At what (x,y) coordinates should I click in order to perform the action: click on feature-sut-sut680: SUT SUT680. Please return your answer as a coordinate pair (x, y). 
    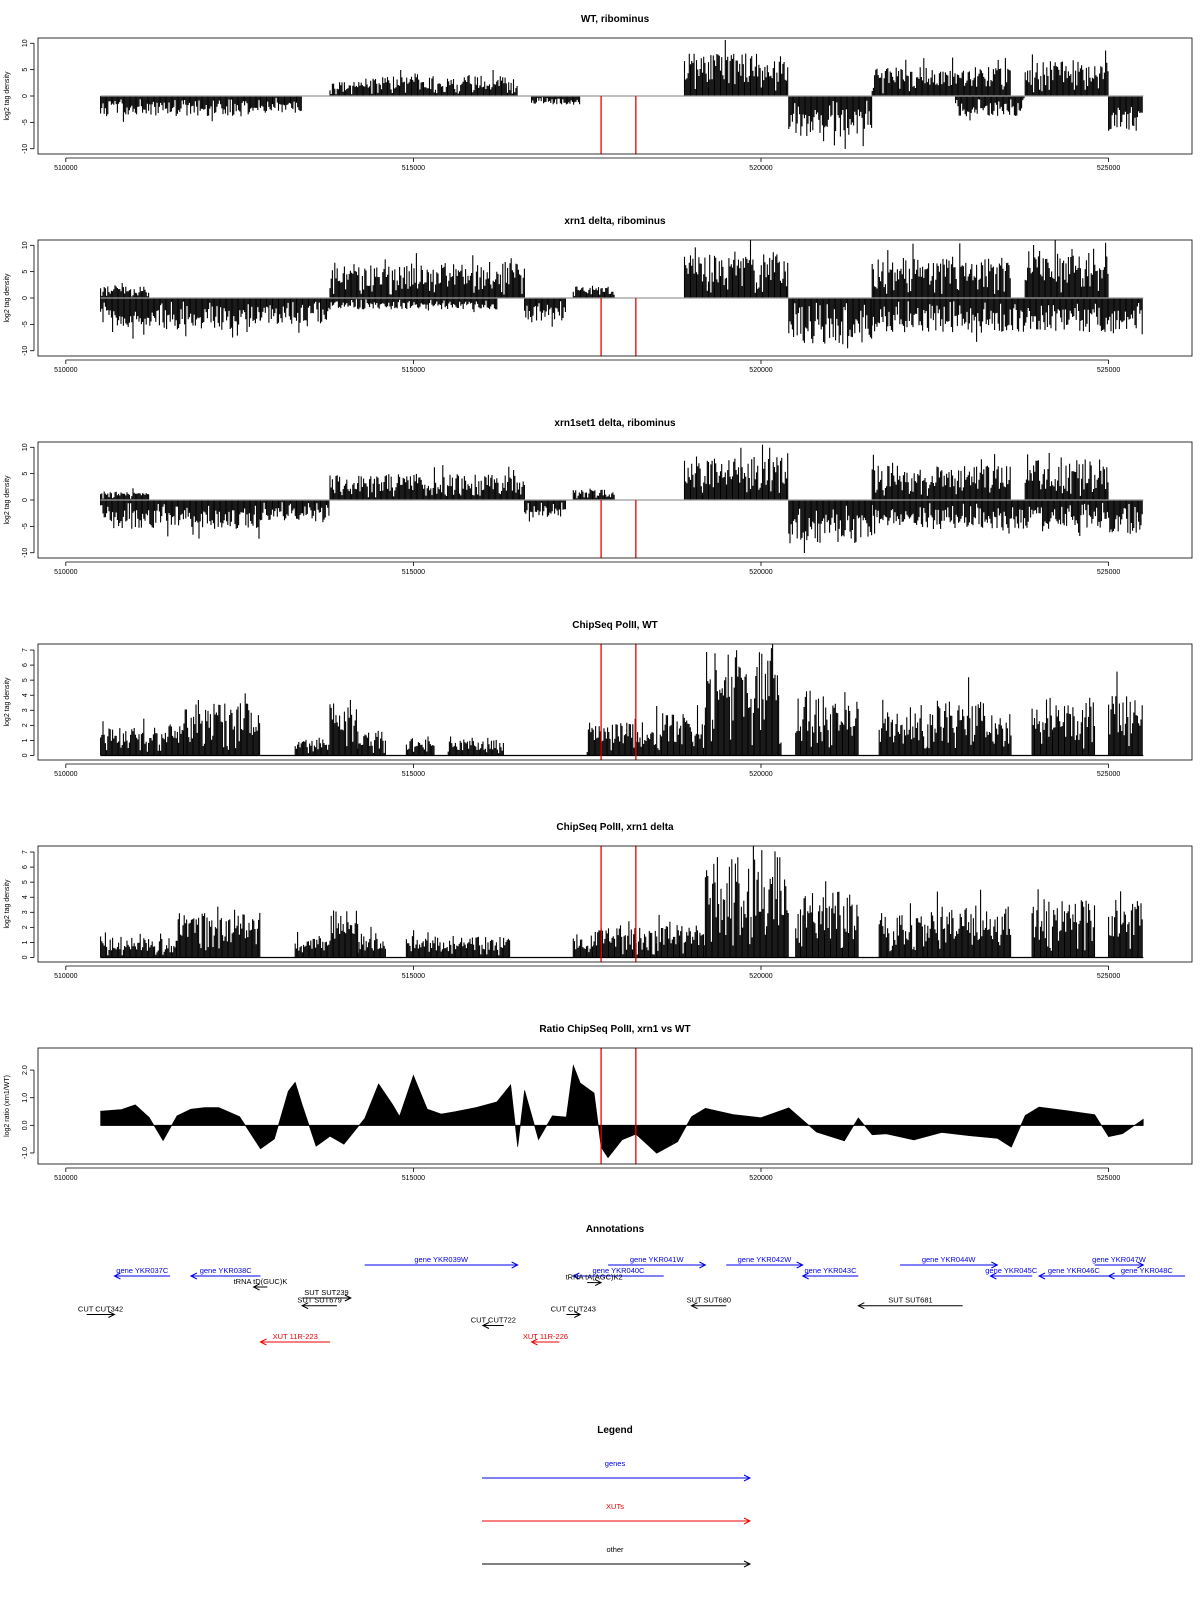
    Looking at the image, I should click on (709, 1303).